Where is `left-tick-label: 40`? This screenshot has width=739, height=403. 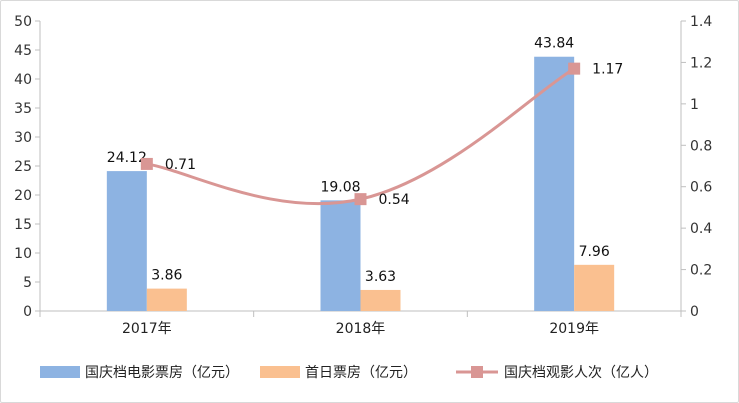
left-tick-label: 40 is located at coordinates (23, 80).